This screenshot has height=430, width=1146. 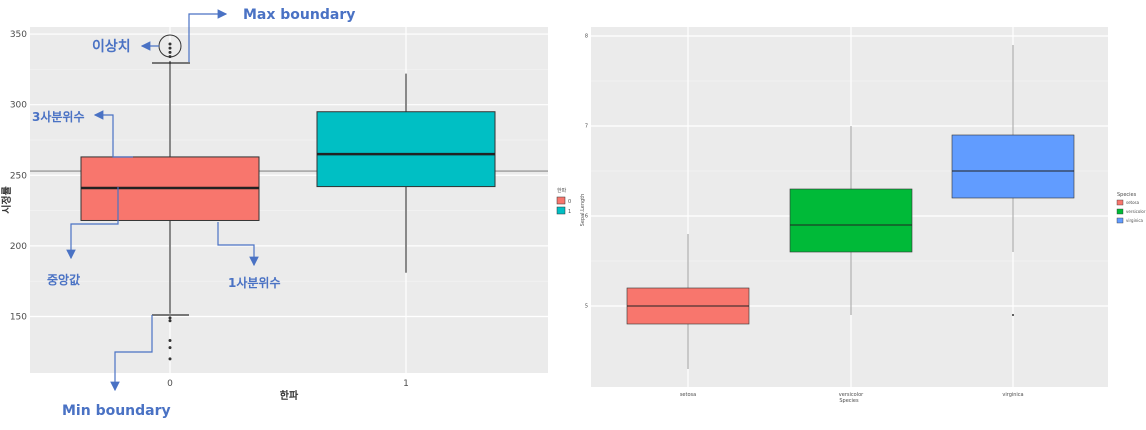 I want to click on q1-arrow, so click(x=238, y=244).